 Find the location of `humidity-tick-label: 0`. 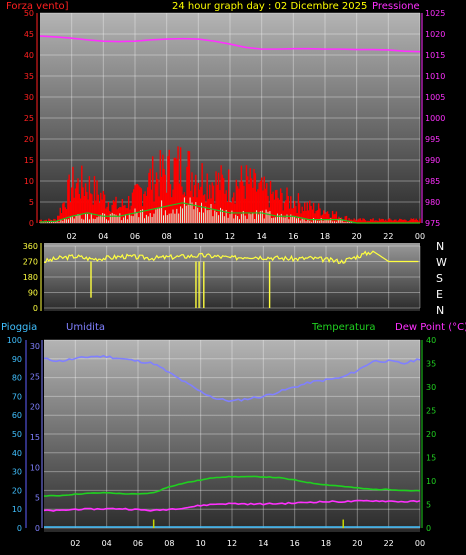

humidity-tick-label: 0 is located at coordinates (37, 528).